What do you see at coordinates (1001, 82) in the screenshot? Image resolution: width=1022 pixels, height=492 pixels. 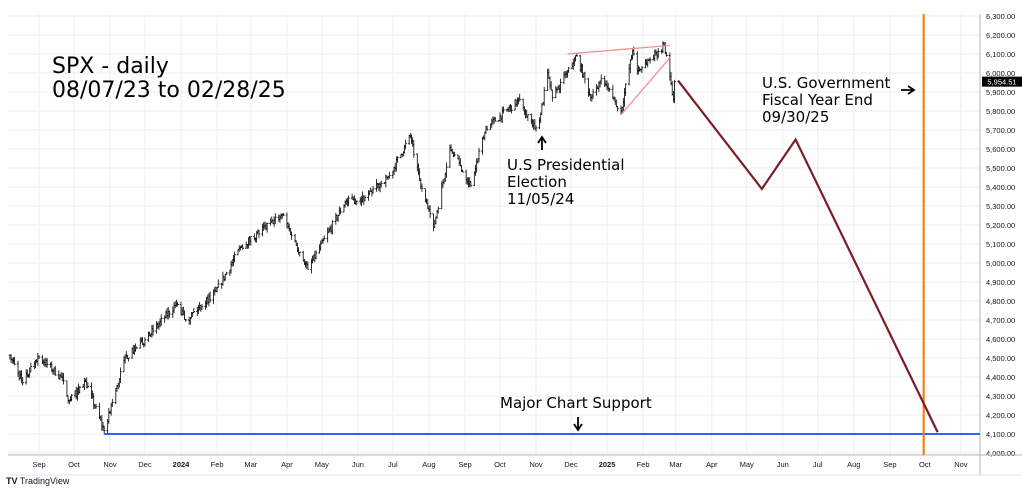 I see `last-price-label: 5,954.51` at bounding box center [1001, 82].